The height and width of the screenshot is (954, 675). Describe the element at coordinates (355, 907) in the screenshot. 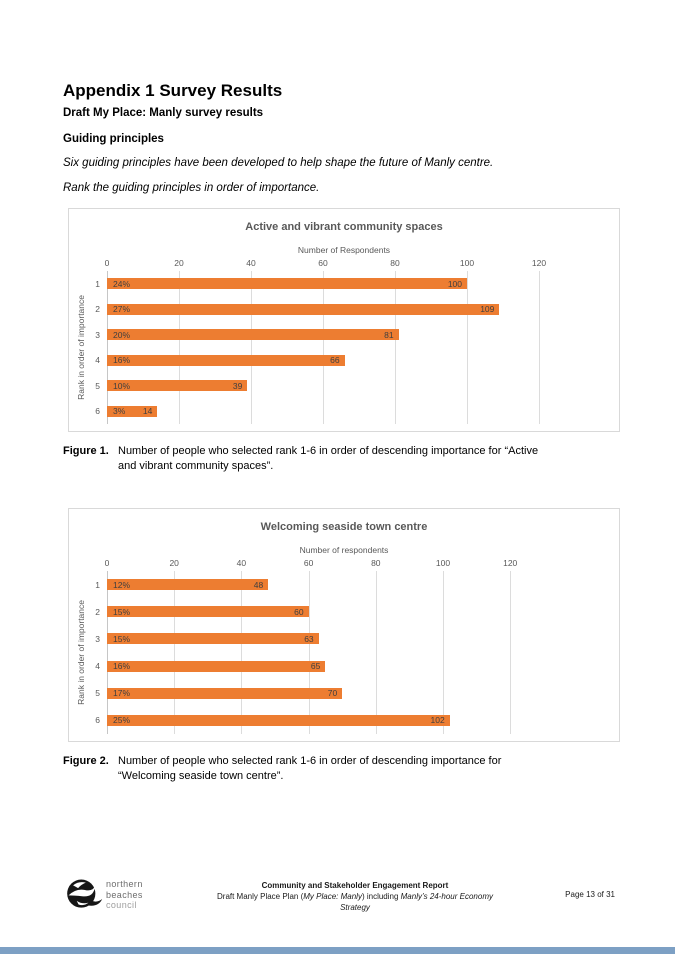

I see `report-subtitle-continued: Strategy` at that location.